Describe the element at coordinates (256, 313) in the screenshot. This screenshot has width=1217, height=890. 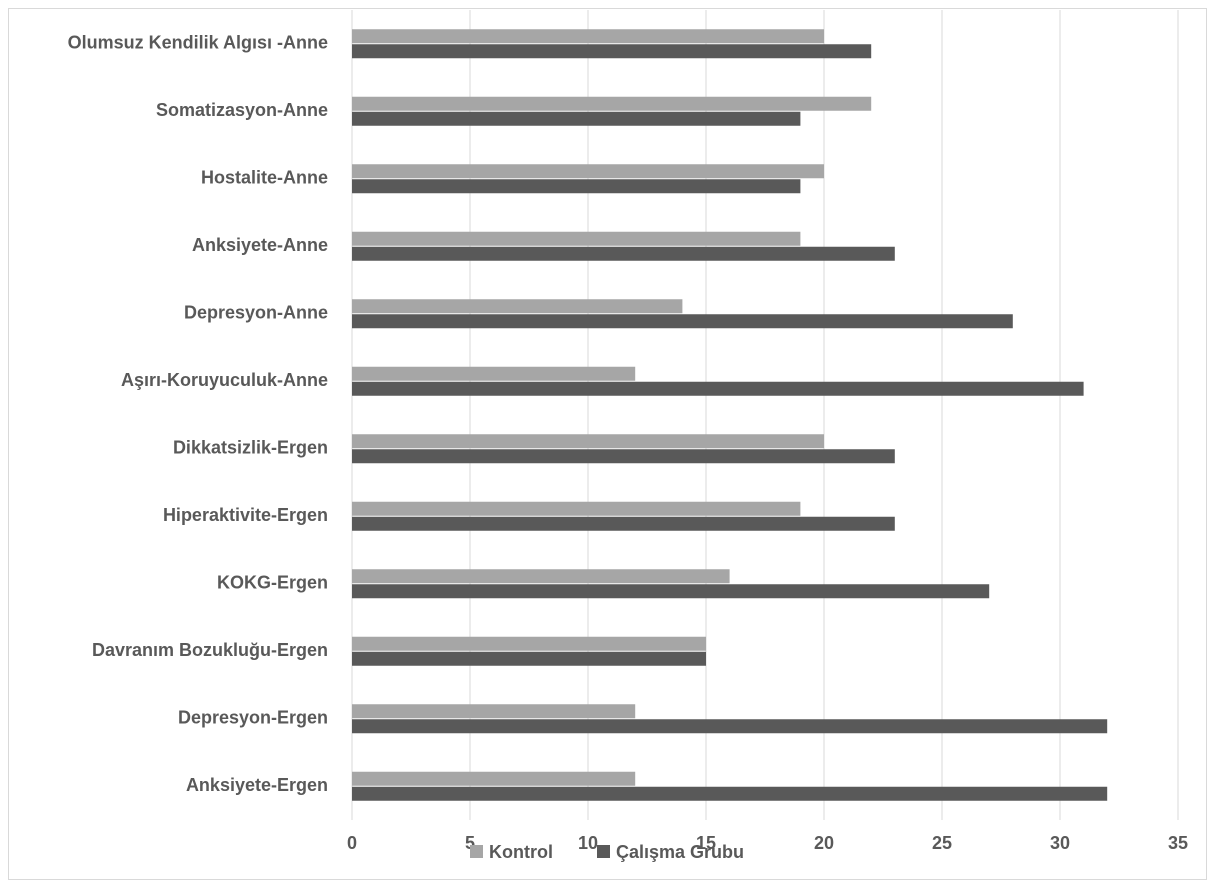
I see `category-label: Depresyon-Anne` at that location.